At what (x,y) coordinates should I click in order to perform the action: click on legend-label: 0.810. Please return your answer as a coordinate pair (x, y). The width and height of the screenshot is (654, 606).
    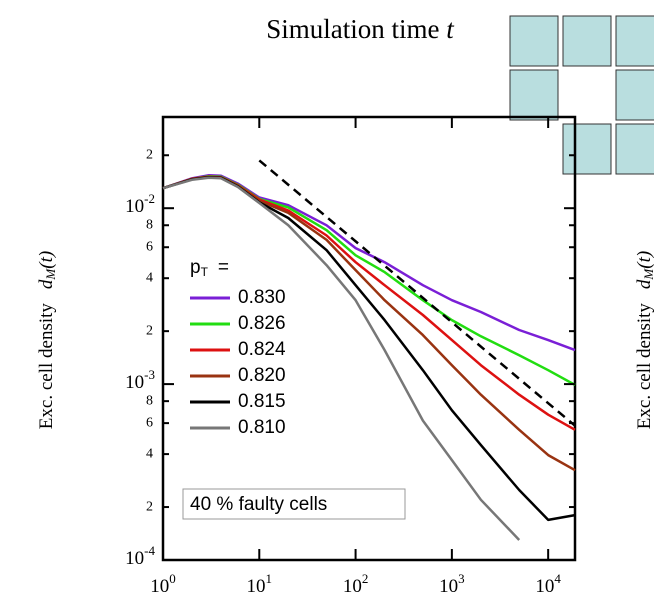
    Looking at the image, I should click on (262, 427).